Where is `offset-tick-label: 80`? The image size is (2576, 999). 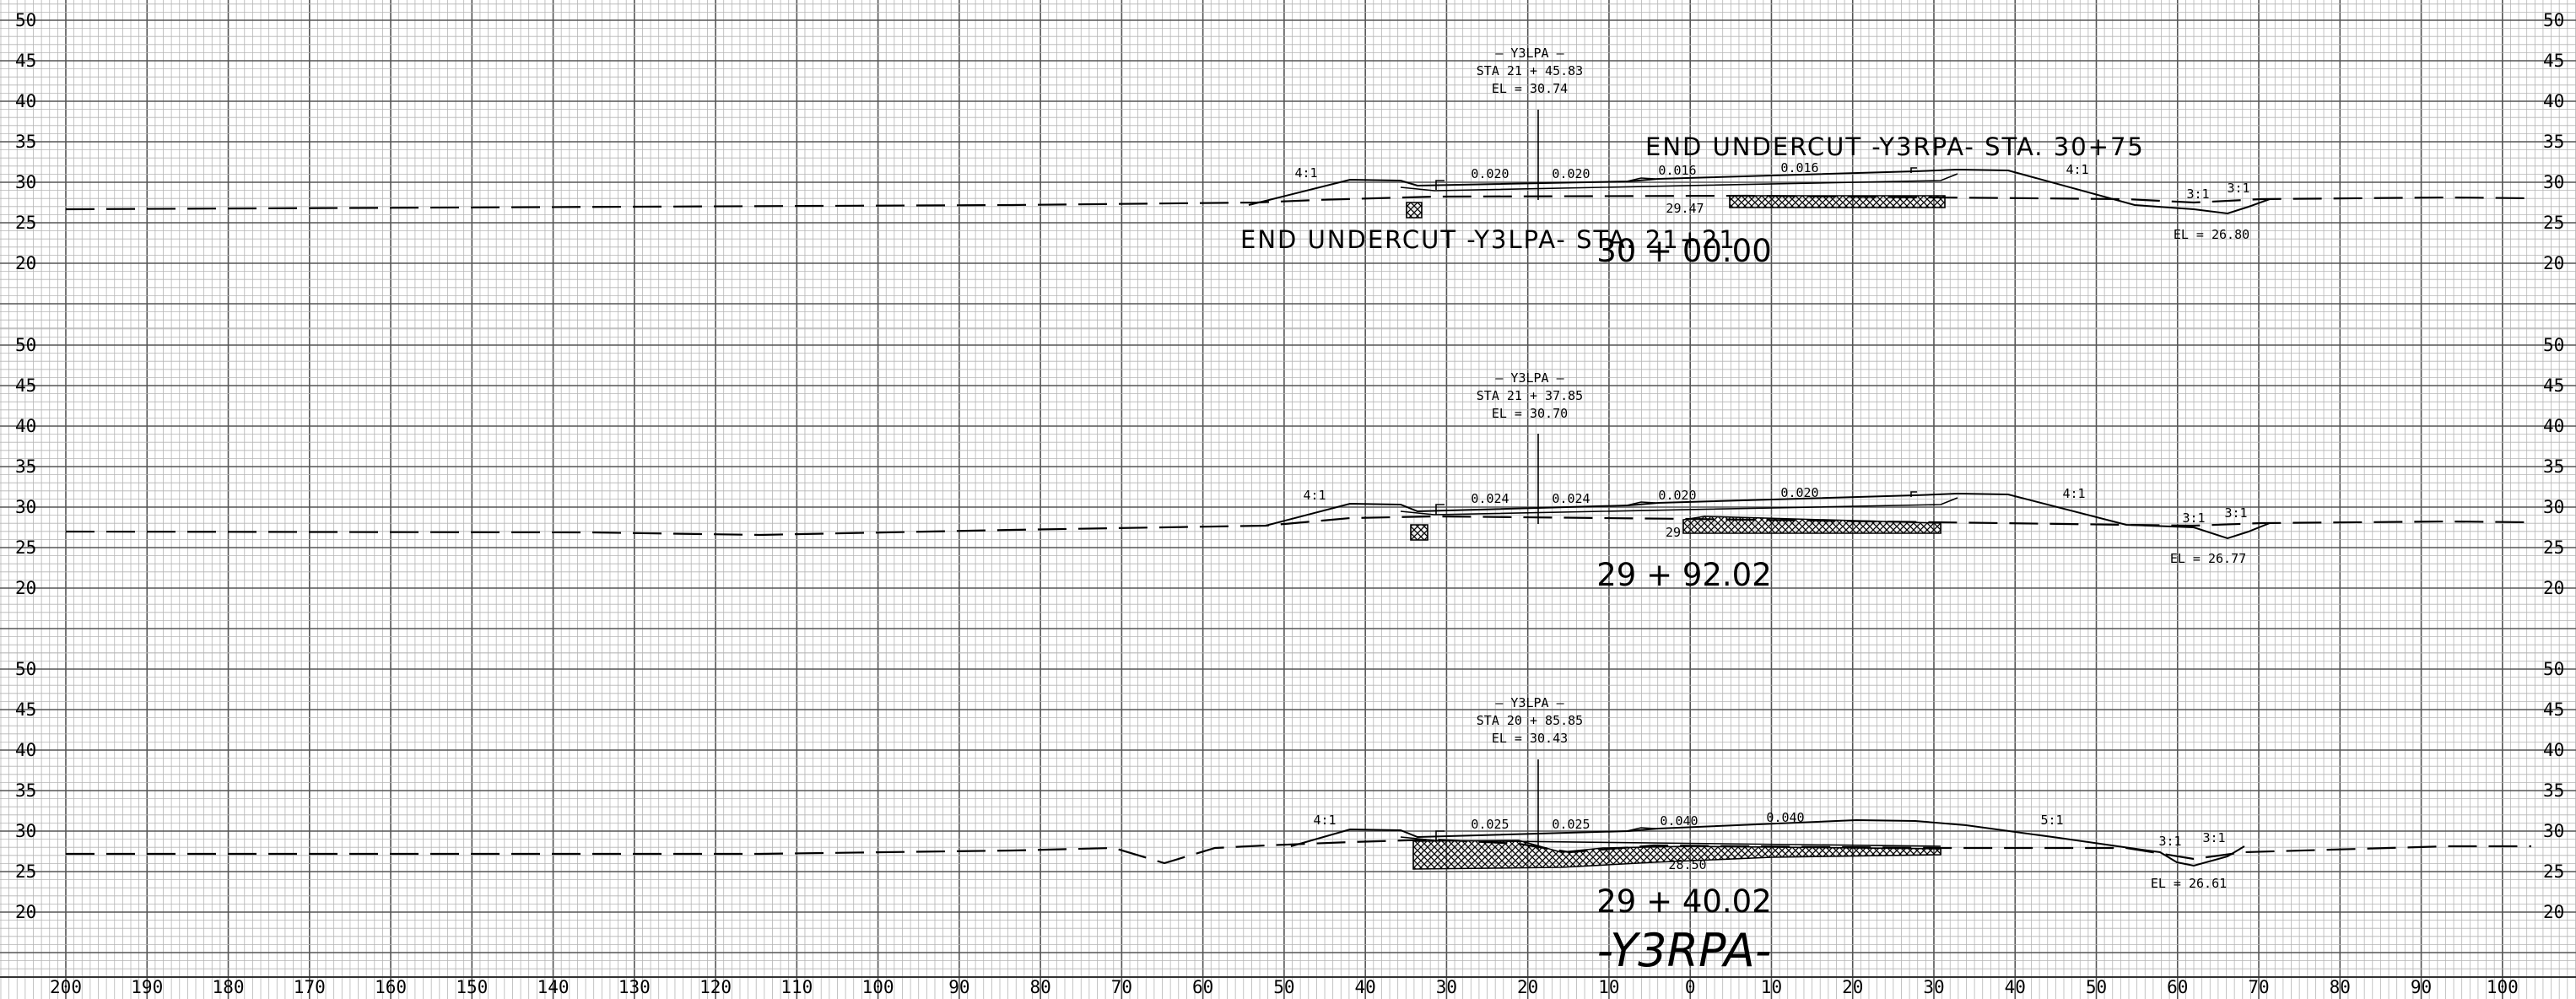 offset-tick-label: 80 is located at coordinates (2340, 987).